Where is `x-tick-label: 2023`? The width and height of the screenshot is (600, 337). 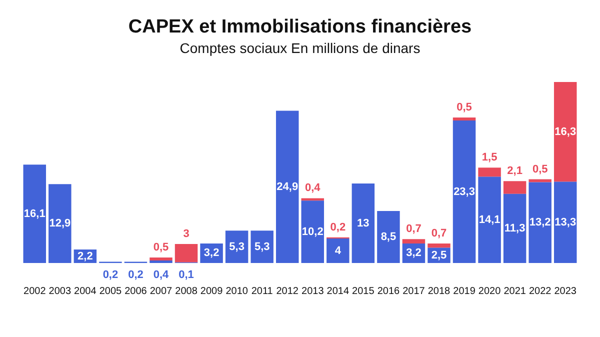 x-tick-label: 2023 is located at coordinates (565, 291).